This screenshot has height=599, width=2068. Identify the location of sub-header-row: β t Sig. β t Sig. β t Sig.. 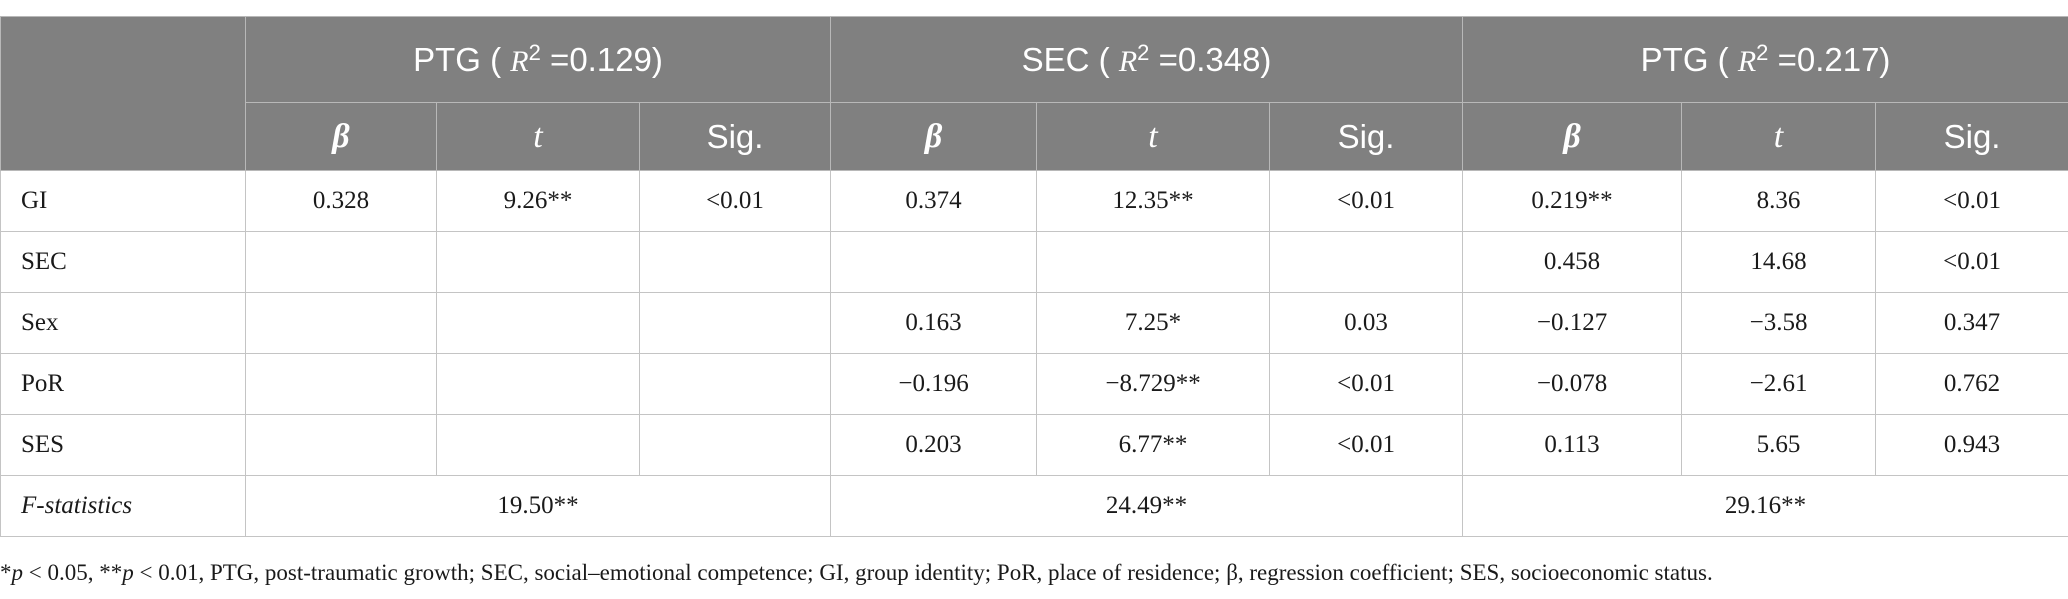
(1034, 136).